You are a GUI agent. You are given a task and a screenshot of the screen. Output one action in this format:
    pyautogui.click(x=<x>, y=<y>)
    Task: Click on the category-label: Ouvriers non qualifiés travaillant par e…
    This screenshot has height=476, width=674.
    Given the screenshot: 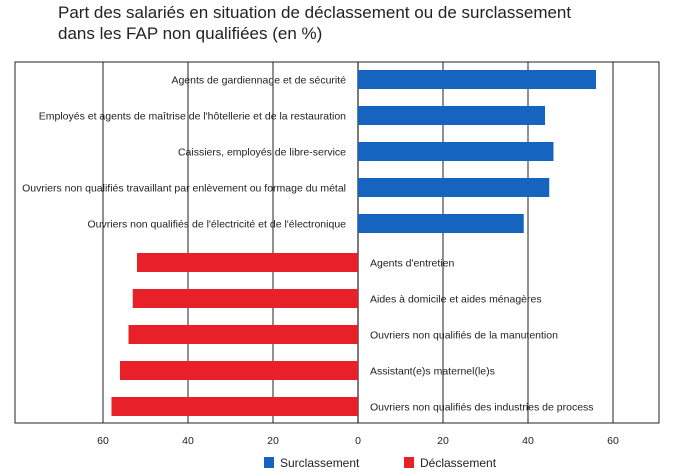 What is the action you would take?
    pyautogui.click(x=184, y=189)
    